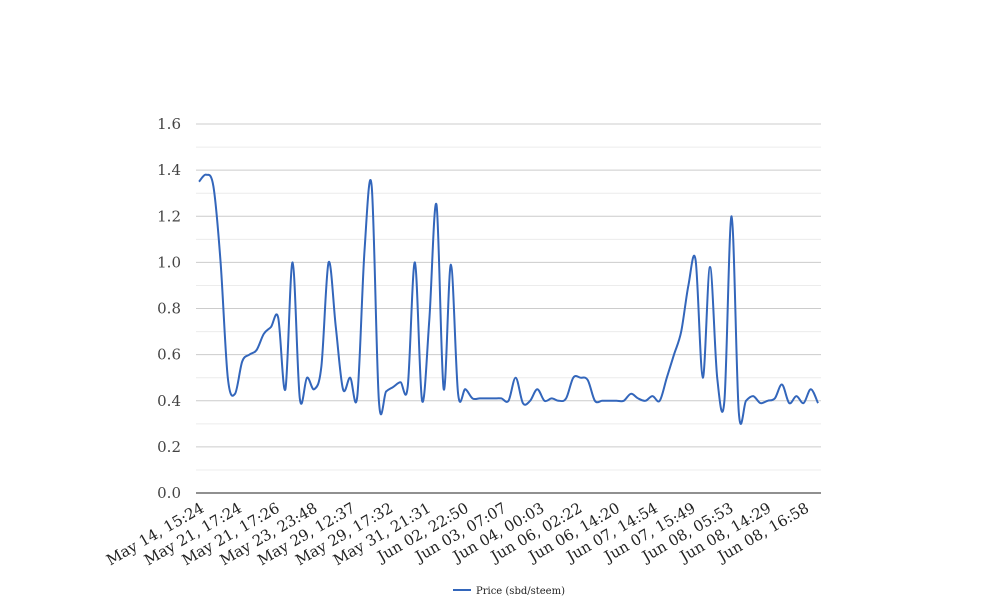  Describe the element at coordinates (169, 170) in the screenshot. I see `y-tick-label: 1.4` at that location.